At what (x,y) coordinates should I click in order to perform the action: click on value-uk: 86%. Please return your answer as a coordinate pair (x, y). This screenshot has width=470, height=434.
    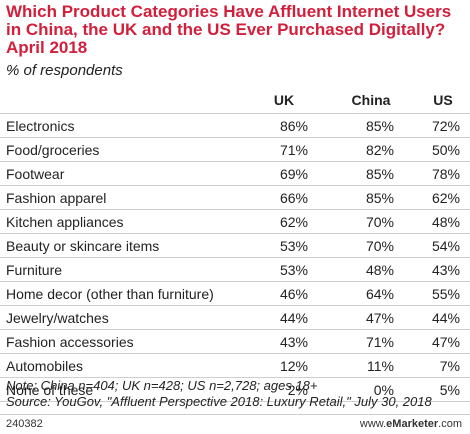
    Looking at the image, I should click on (293, 126).